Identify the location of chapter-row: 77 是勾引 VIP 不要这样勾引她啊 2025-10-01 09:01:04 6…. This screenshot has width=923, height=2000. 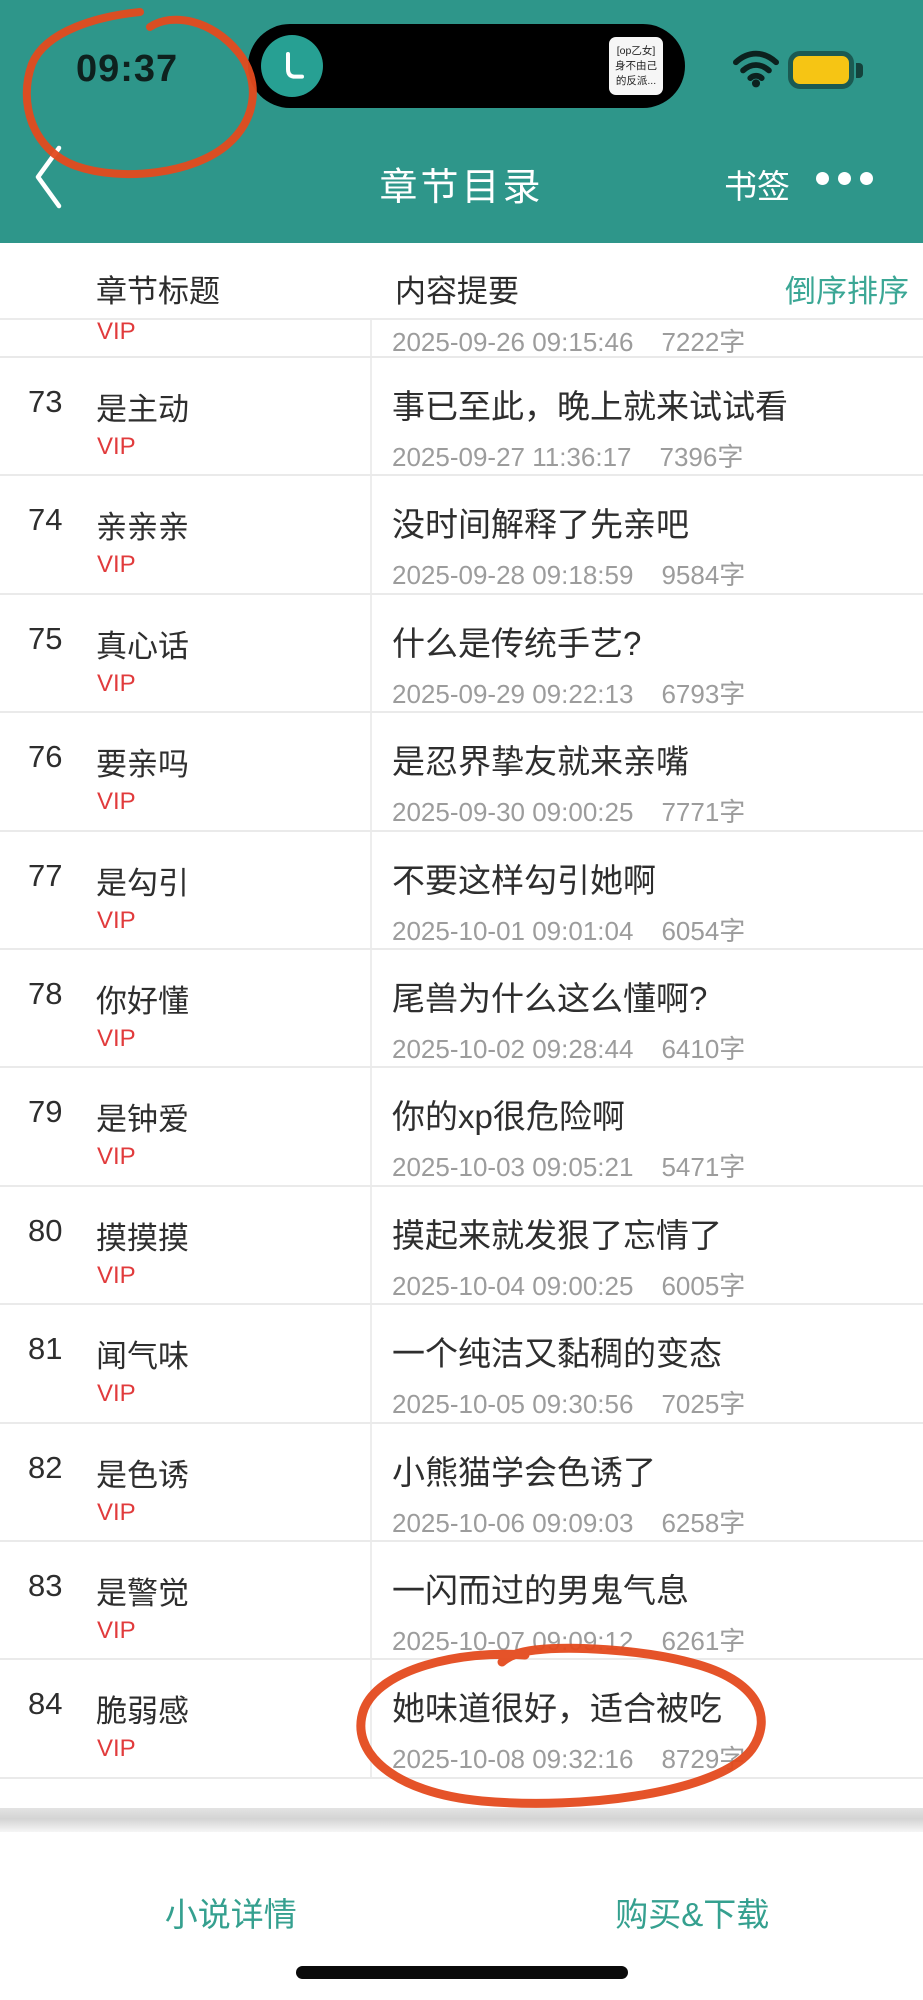
(461, 890).